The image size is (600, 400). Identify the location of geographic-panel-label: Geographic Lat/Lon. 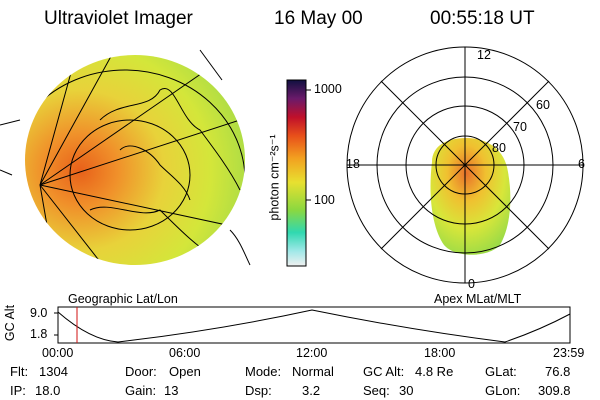
(123, 299).